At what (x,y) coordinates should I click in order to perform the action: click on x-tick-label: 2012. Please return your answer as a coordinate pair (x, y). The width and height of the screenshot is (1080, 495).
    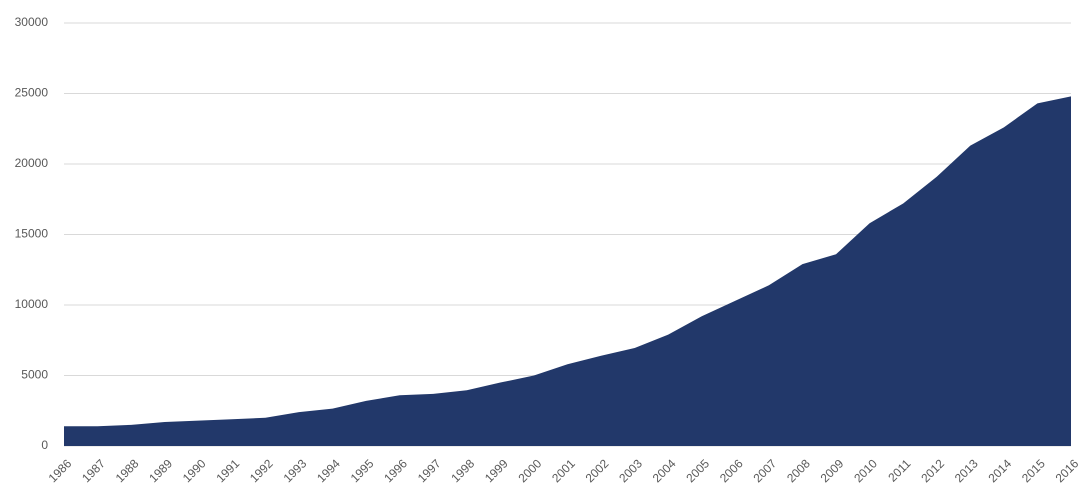
    Looking at the image, I should click on (932, 470).